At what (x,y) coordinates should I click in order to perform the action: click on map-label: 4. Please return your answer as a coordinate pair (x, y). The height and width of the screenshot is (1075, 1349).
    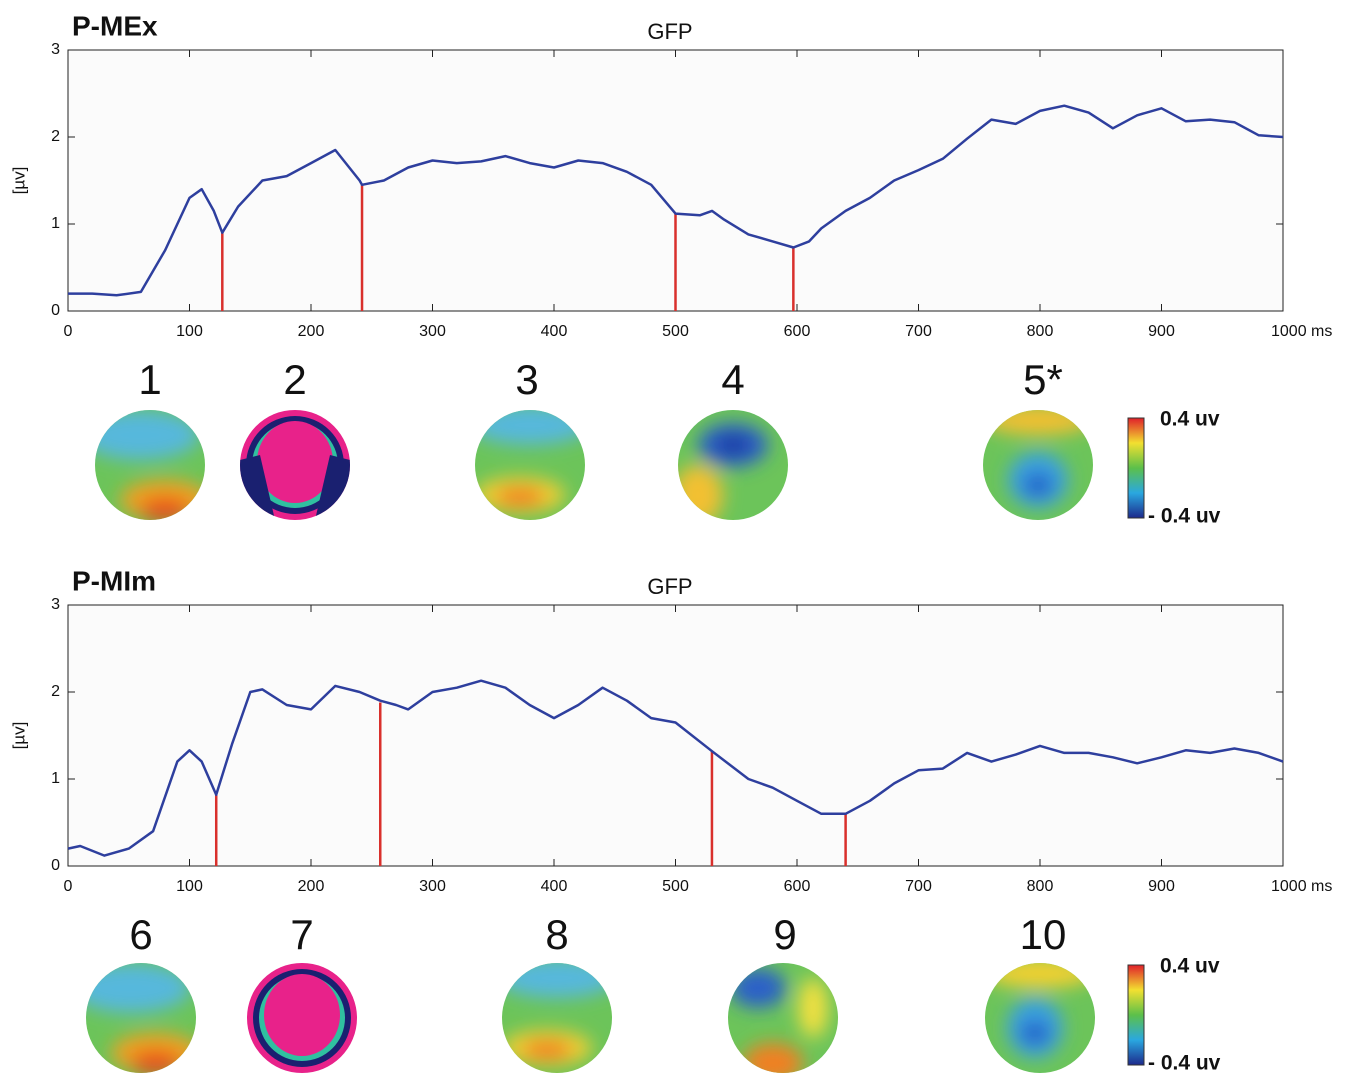
    Looking at the image, I should click on (732, 379).